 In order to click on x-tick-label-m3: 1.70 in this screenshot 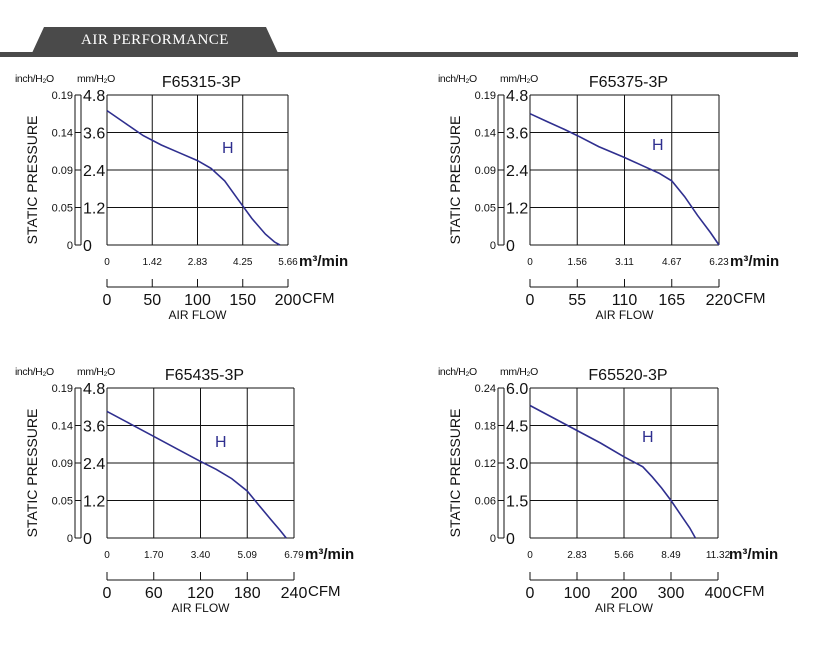, I will do `click(154, 555)`.